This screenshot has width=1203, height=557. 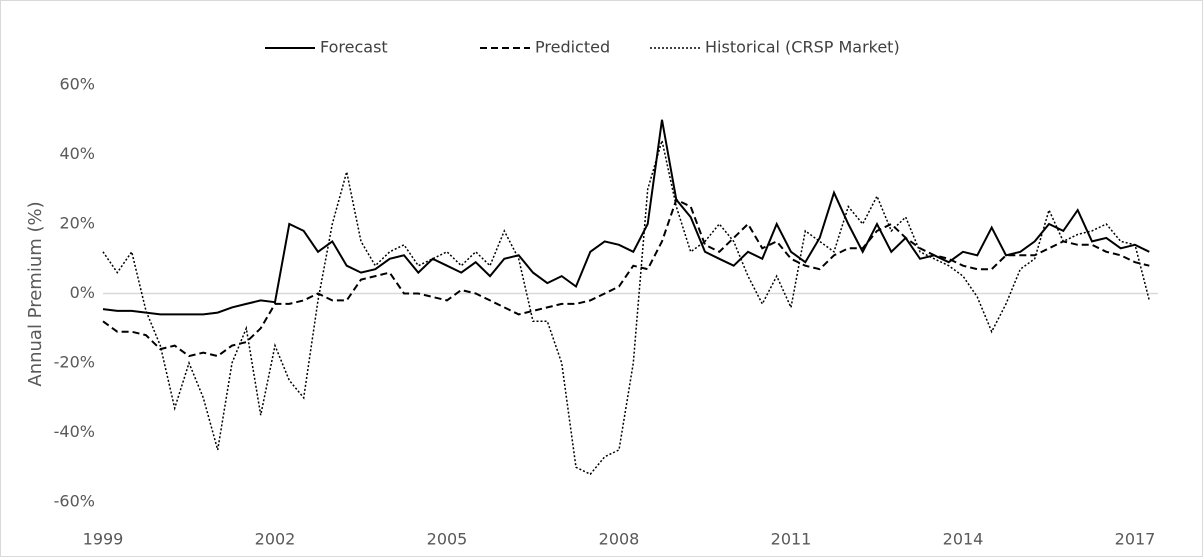 I want to click on x-tick-label: 2005, so click(x=447, y=539).